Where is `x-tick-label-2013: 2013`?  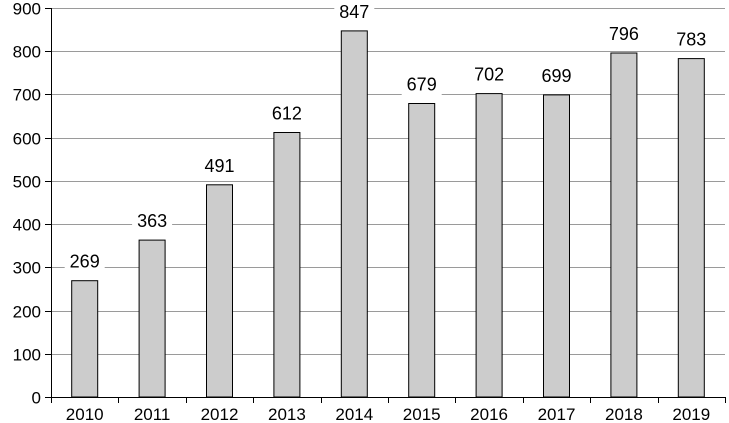
x-tick-label-2013: 2013 is located at coordinates (287, 414).